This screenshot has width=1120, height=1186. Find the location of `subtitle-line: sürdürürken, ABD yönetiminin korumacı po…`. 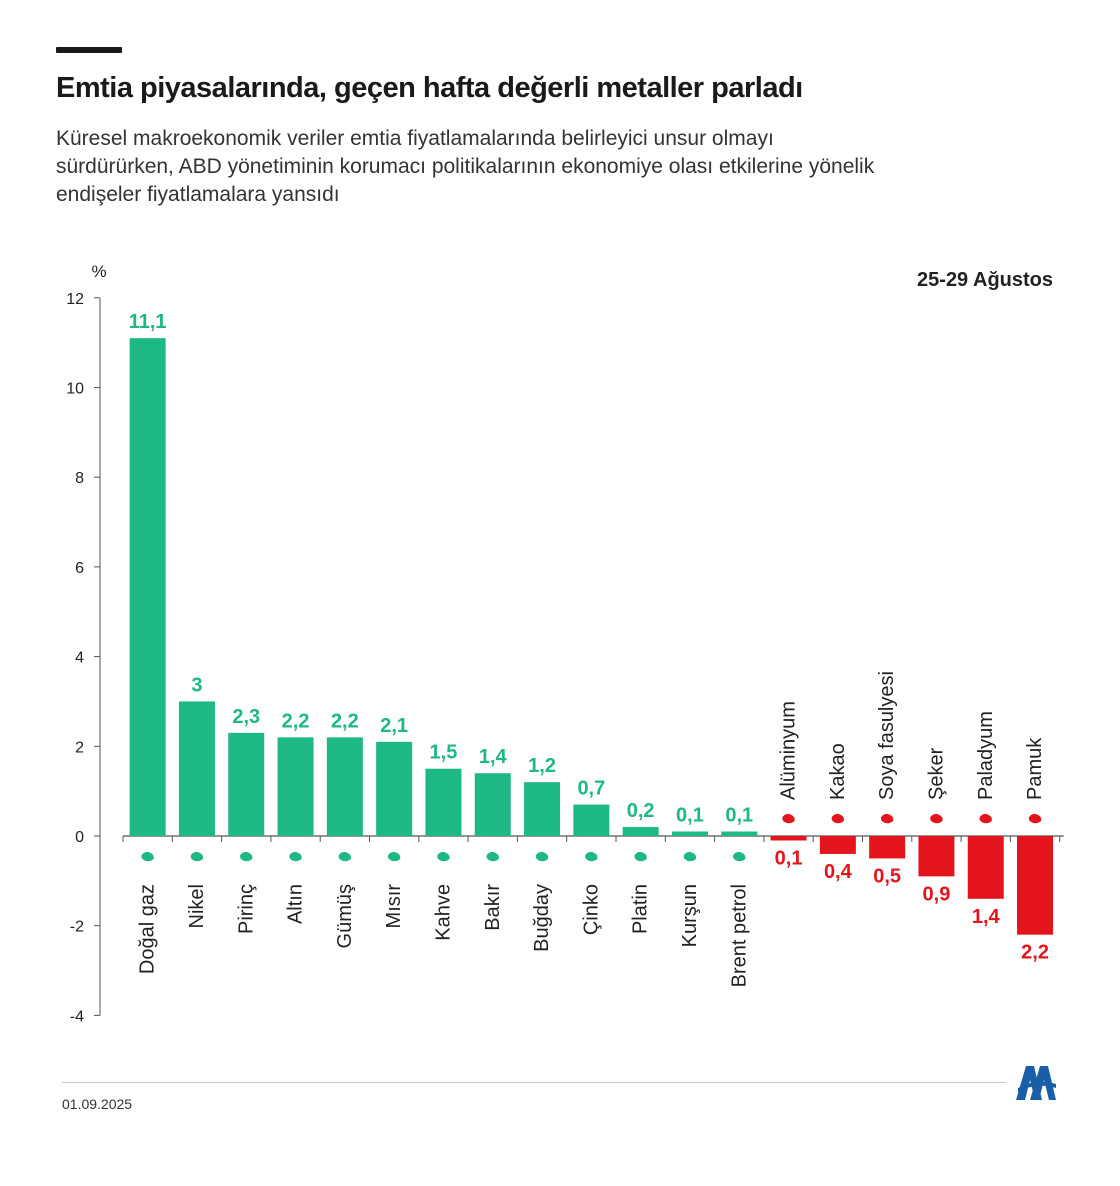

subtitle-line: sürdürürken, ABD yönetiminin korumacı po… is located at coordinates (465, 166).